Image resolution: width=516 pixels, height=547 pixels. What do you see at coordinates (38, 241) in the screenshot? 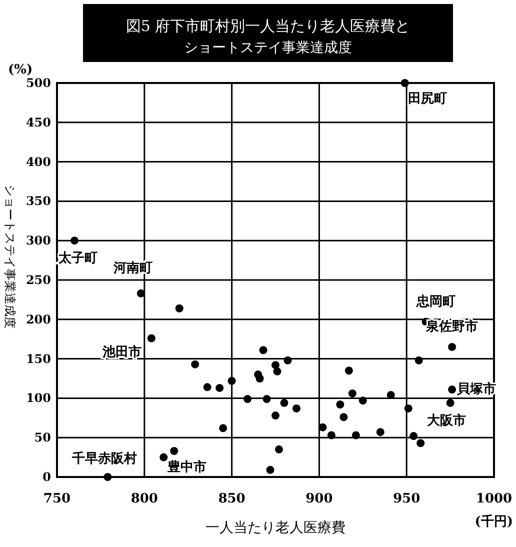
I see `y-tick-label: 300` at bounding box center [38, 241].